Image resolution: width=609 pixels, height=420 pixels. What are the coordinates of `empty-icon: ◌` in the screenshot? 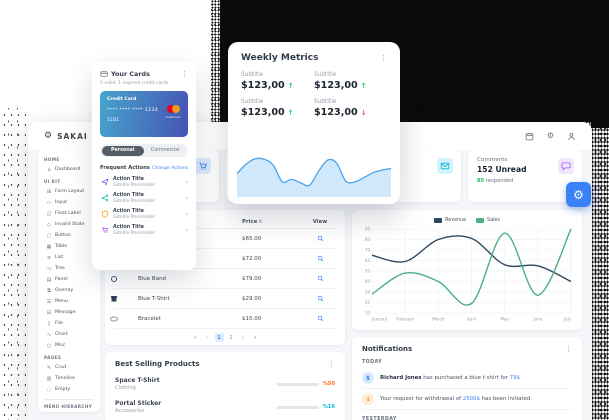 It's located at (49, 389).